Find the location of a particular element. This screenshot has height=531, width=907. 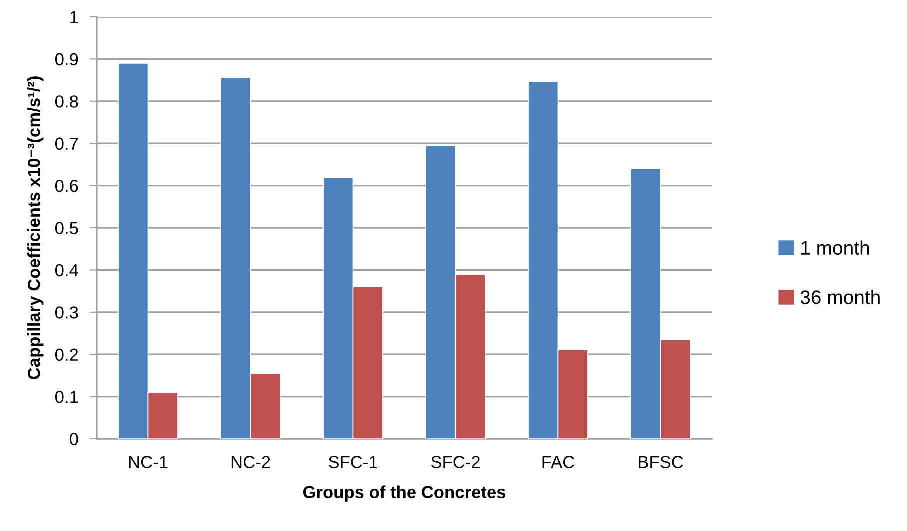

x-axis-title: Groups of the Concretes is located at coordinates (404, 494).